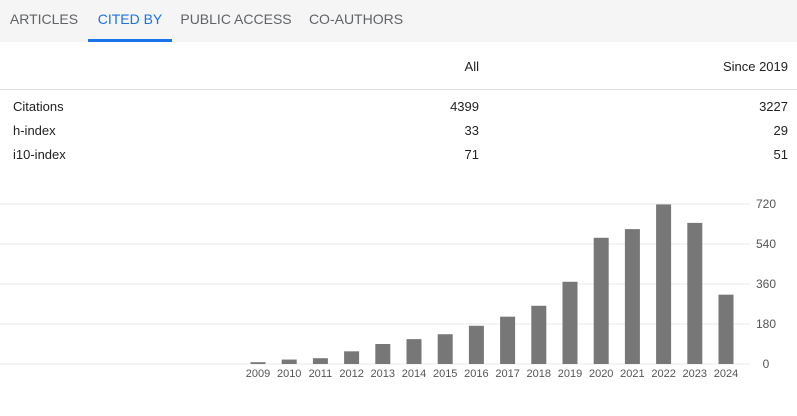 The image size is (797, 416). Describe the element at coordinates (398, 111) in the screenshot. I see `stats-row-citations: Citations 4399 3227` at that location.